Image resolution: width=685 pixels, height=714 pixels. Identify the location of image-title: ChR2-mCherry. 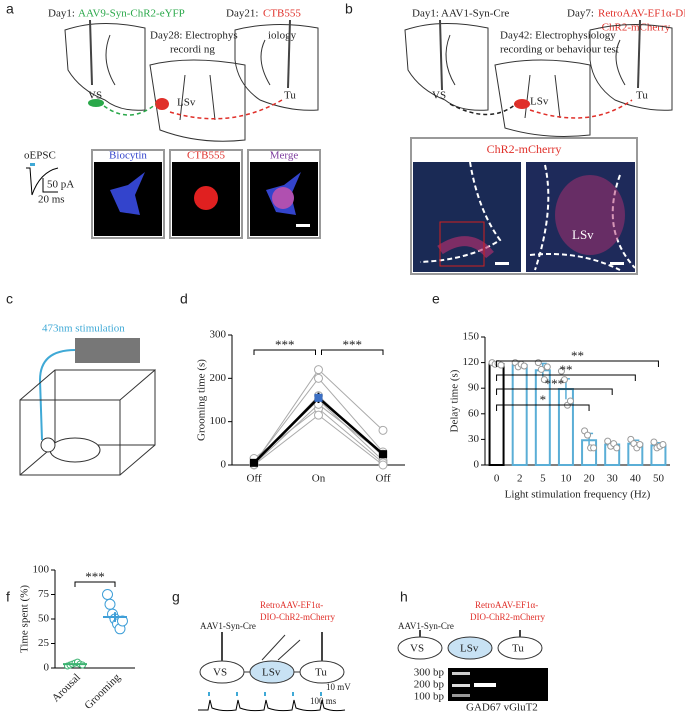
(524, 149).